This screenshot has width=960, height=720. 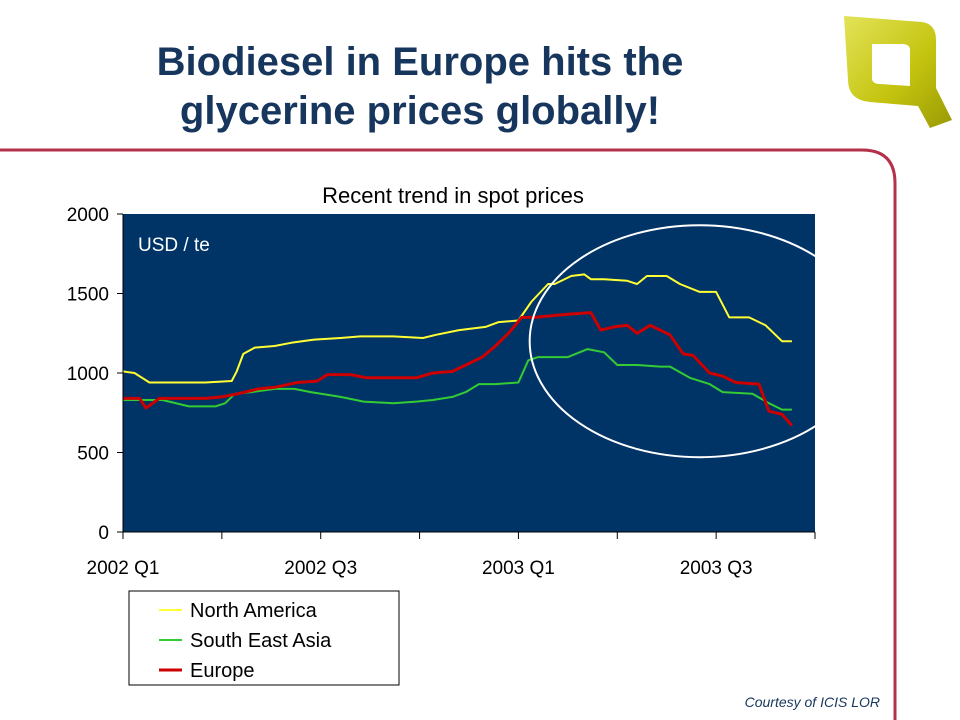 I want to click on x-tick-label: 2002 Q1, so click(x=123, y=568).